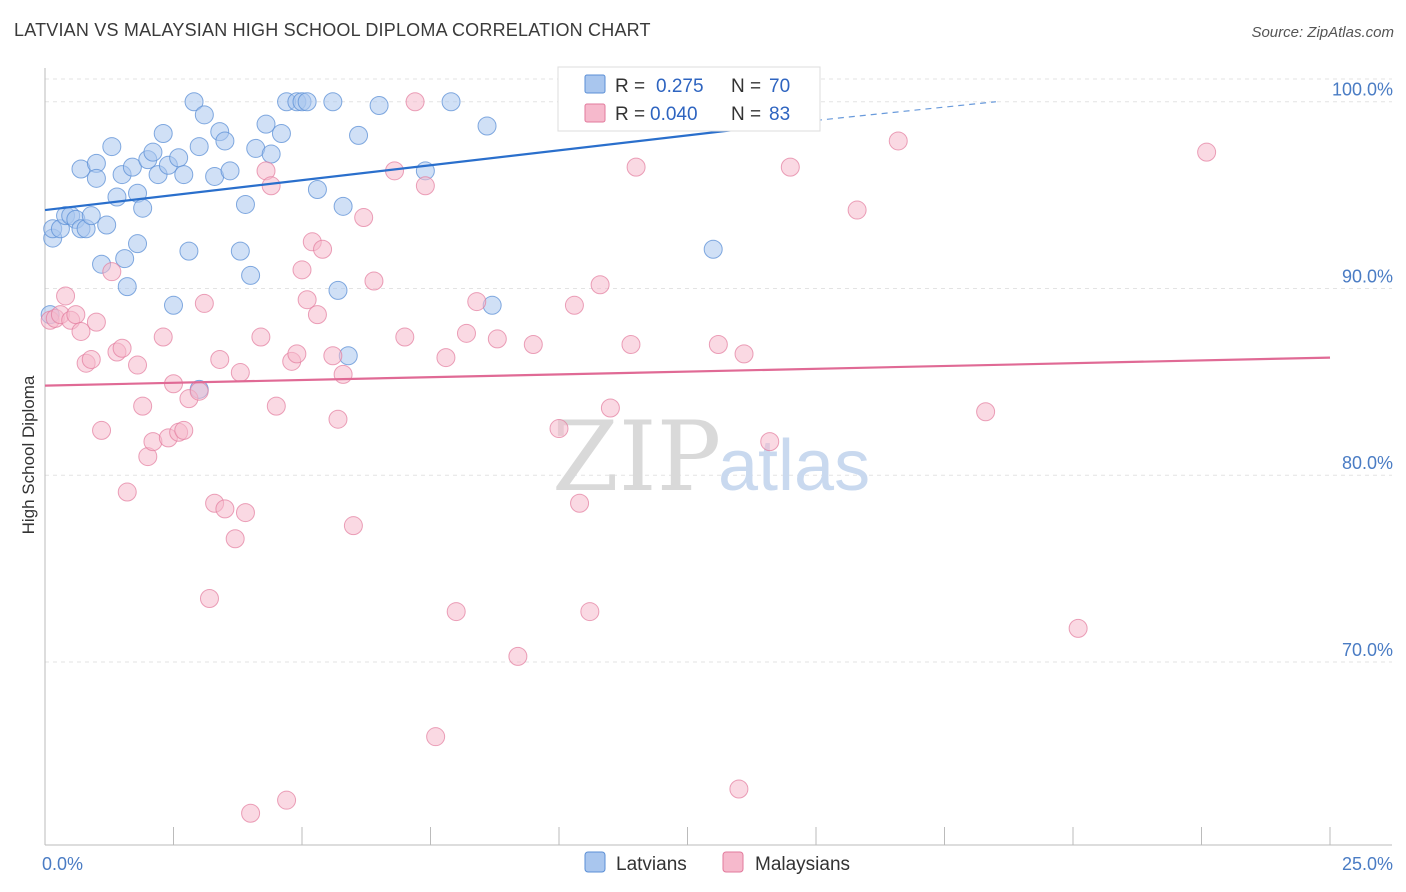 Image resolution: width=1406 pixels, height=892 pixels. Describe the element at coordinates (746, 86) in the screenshot. I see `latvians-n-label: N =` at that location.